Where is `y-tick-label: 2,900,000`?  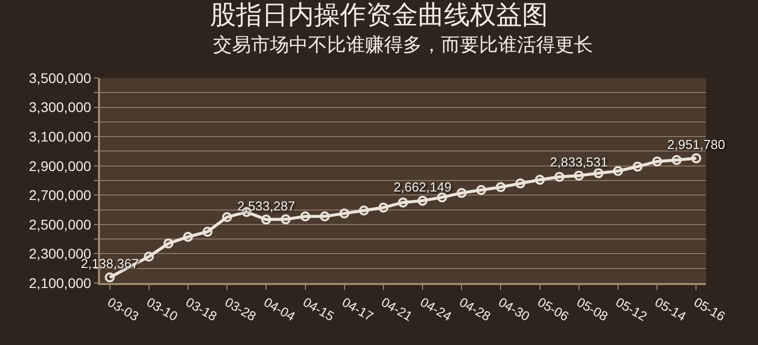 y-tick-label: 2,900,000 is located at coordinates (60, 166).